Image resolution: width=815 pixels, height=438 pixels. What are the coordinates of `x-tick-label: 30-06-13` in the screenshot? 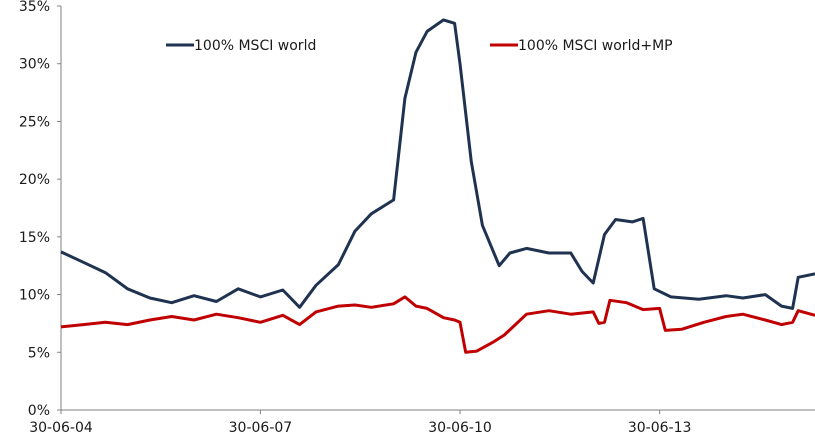 It's located at (660, 428).